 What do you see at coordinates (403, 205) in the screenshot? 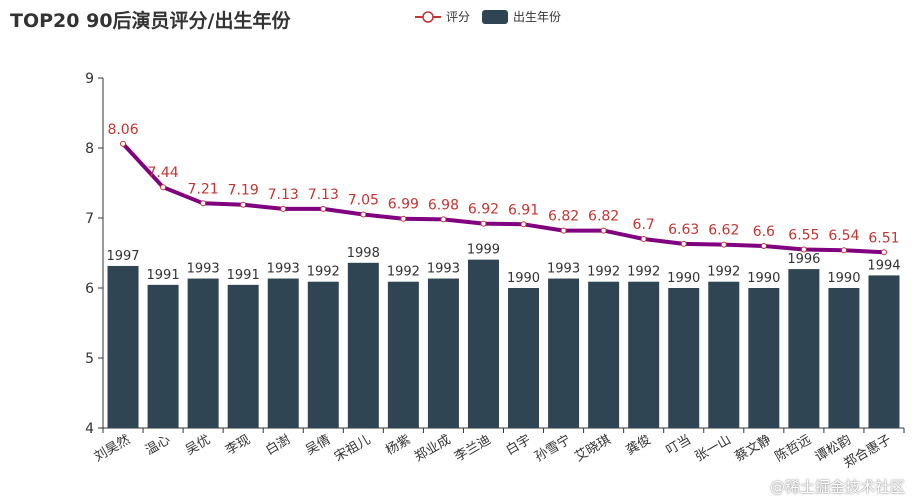
I see `score-value-label: 6.99` at bounding box center [403, 205].